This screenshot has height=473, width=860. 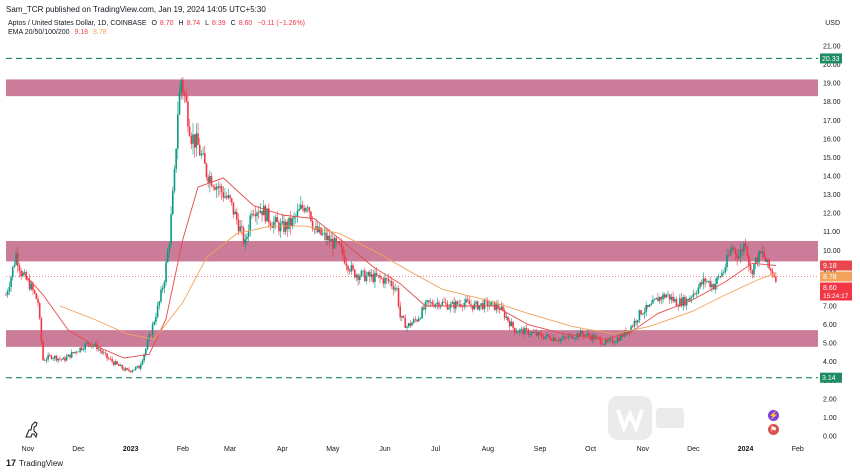 I want to click on close-label: C, so click(x=233, y=23).